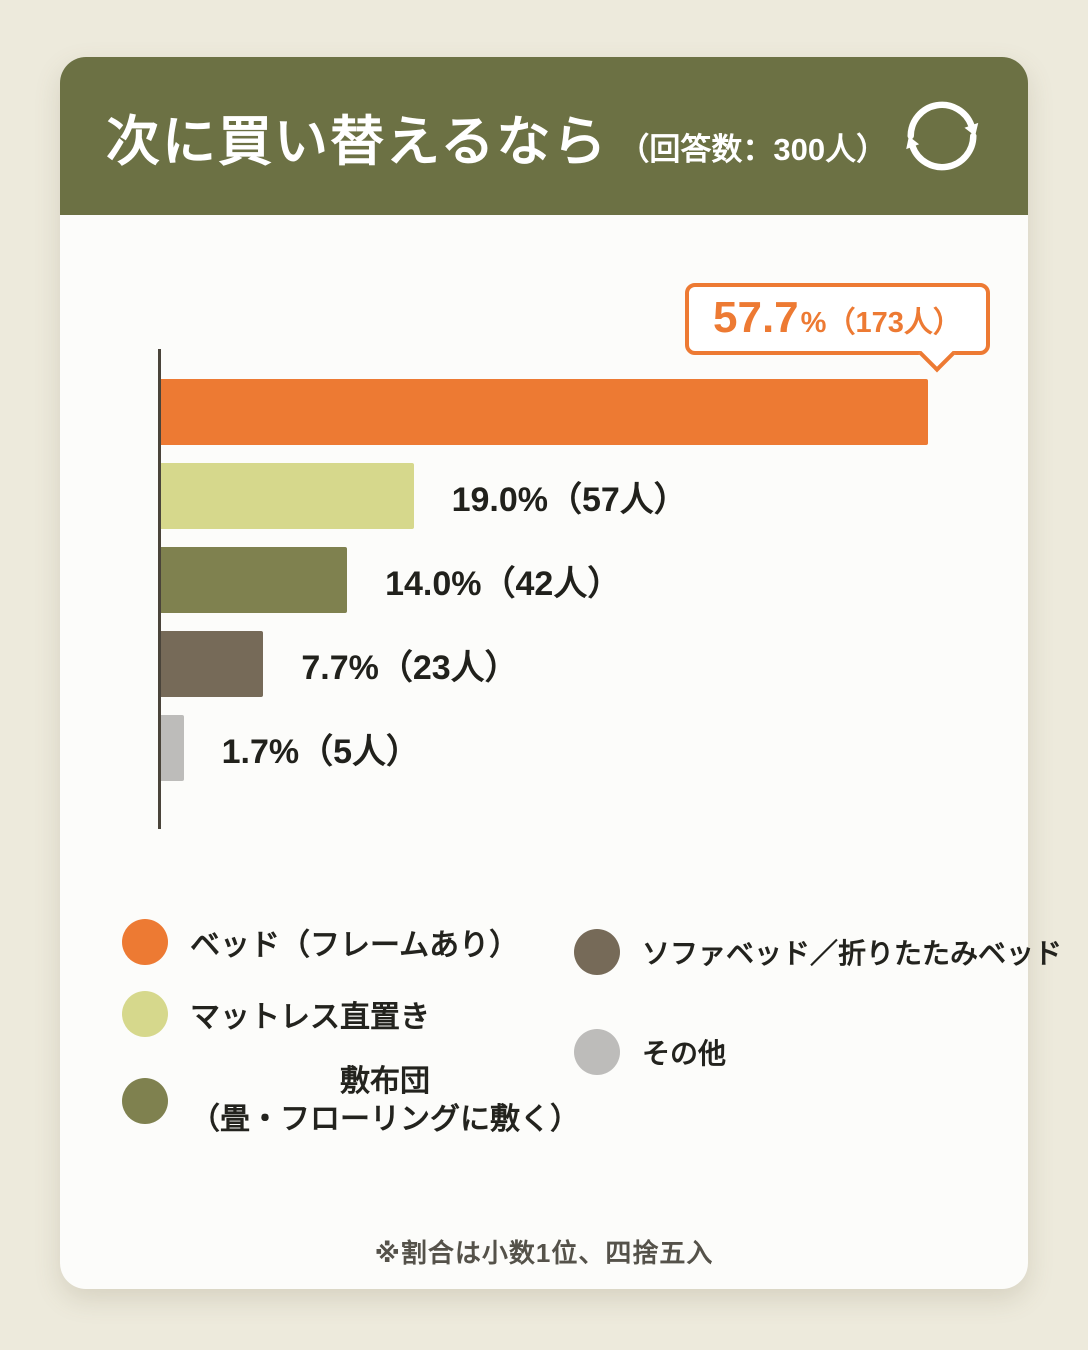 The image size is (1088, 1350). What do you see at coordinates (145, 1100) in the screenshot?
I see `legend-dot-shikibuton-icon` at bounding box center [145, 1100].